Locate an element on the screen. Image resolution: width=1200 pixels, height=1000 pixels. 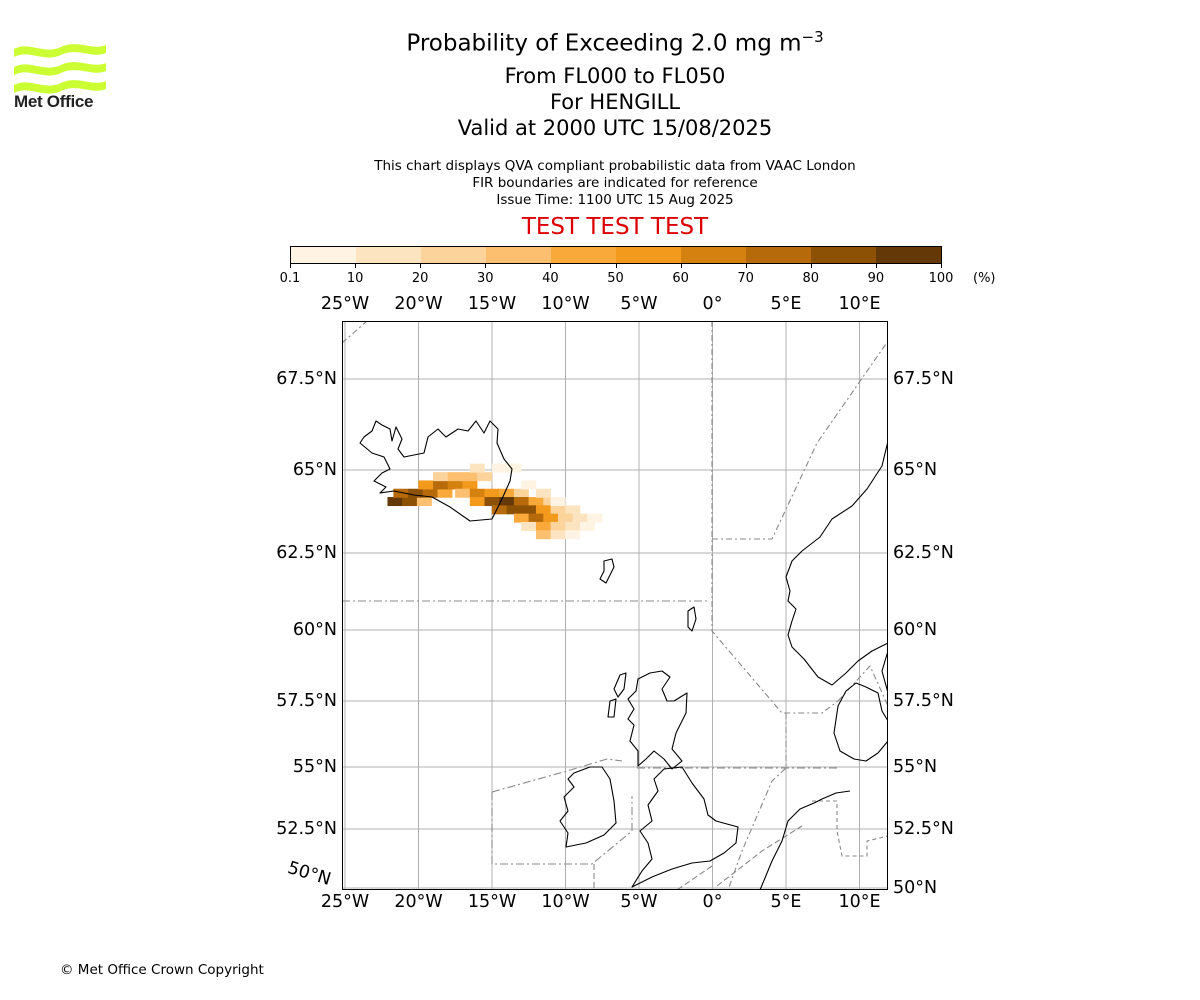
issue-time: Issue Time: 1100 UTC 15 Aug 2025 is located at coordinates (615, 200).